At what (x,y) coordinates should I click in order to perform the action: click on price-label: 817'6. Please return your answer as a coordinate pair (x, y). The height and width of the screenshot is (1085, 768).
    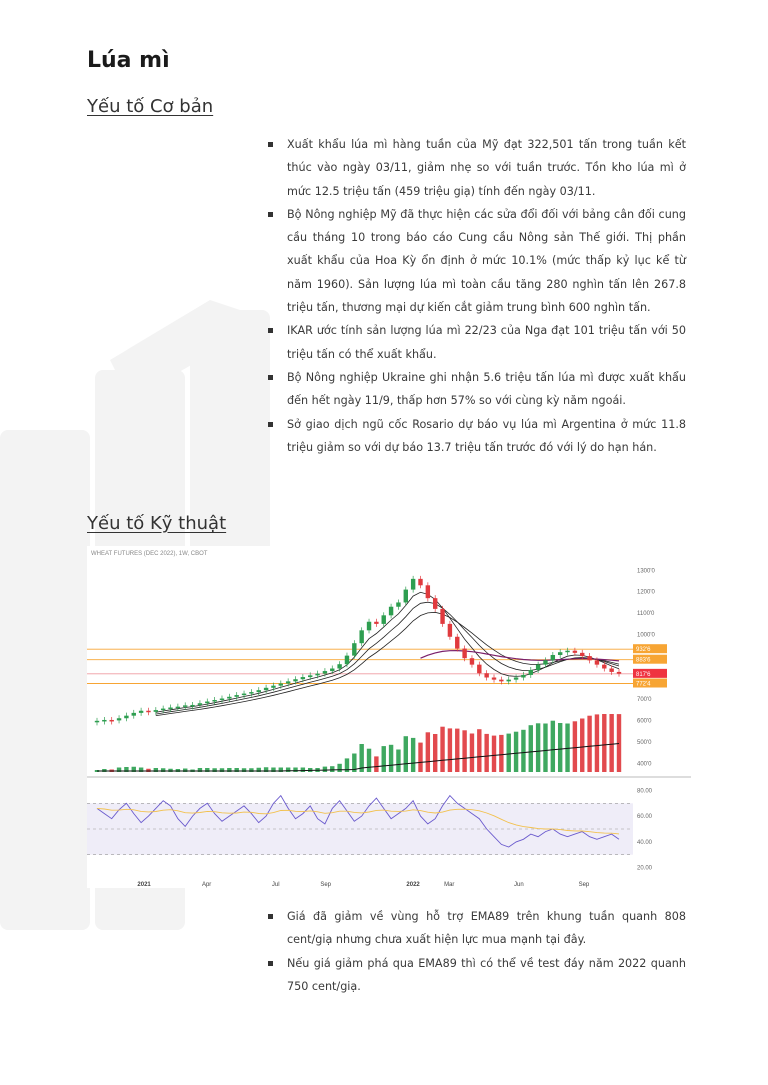
    Looking at the image, I should click on (643, 675).